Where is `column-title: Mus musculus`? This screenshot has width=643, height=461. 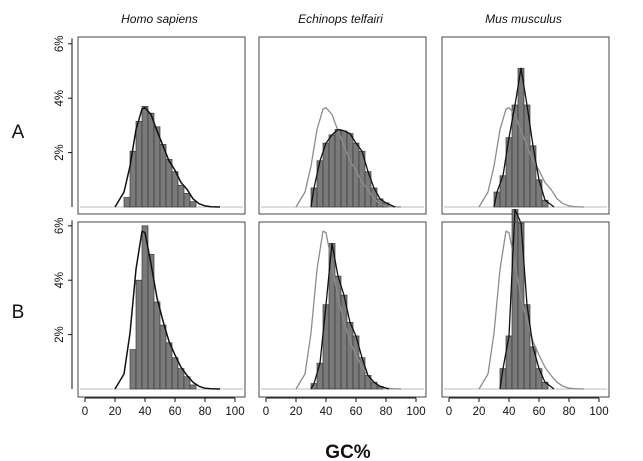
column-title: Mus musculus is located at coordinates (523, 19).